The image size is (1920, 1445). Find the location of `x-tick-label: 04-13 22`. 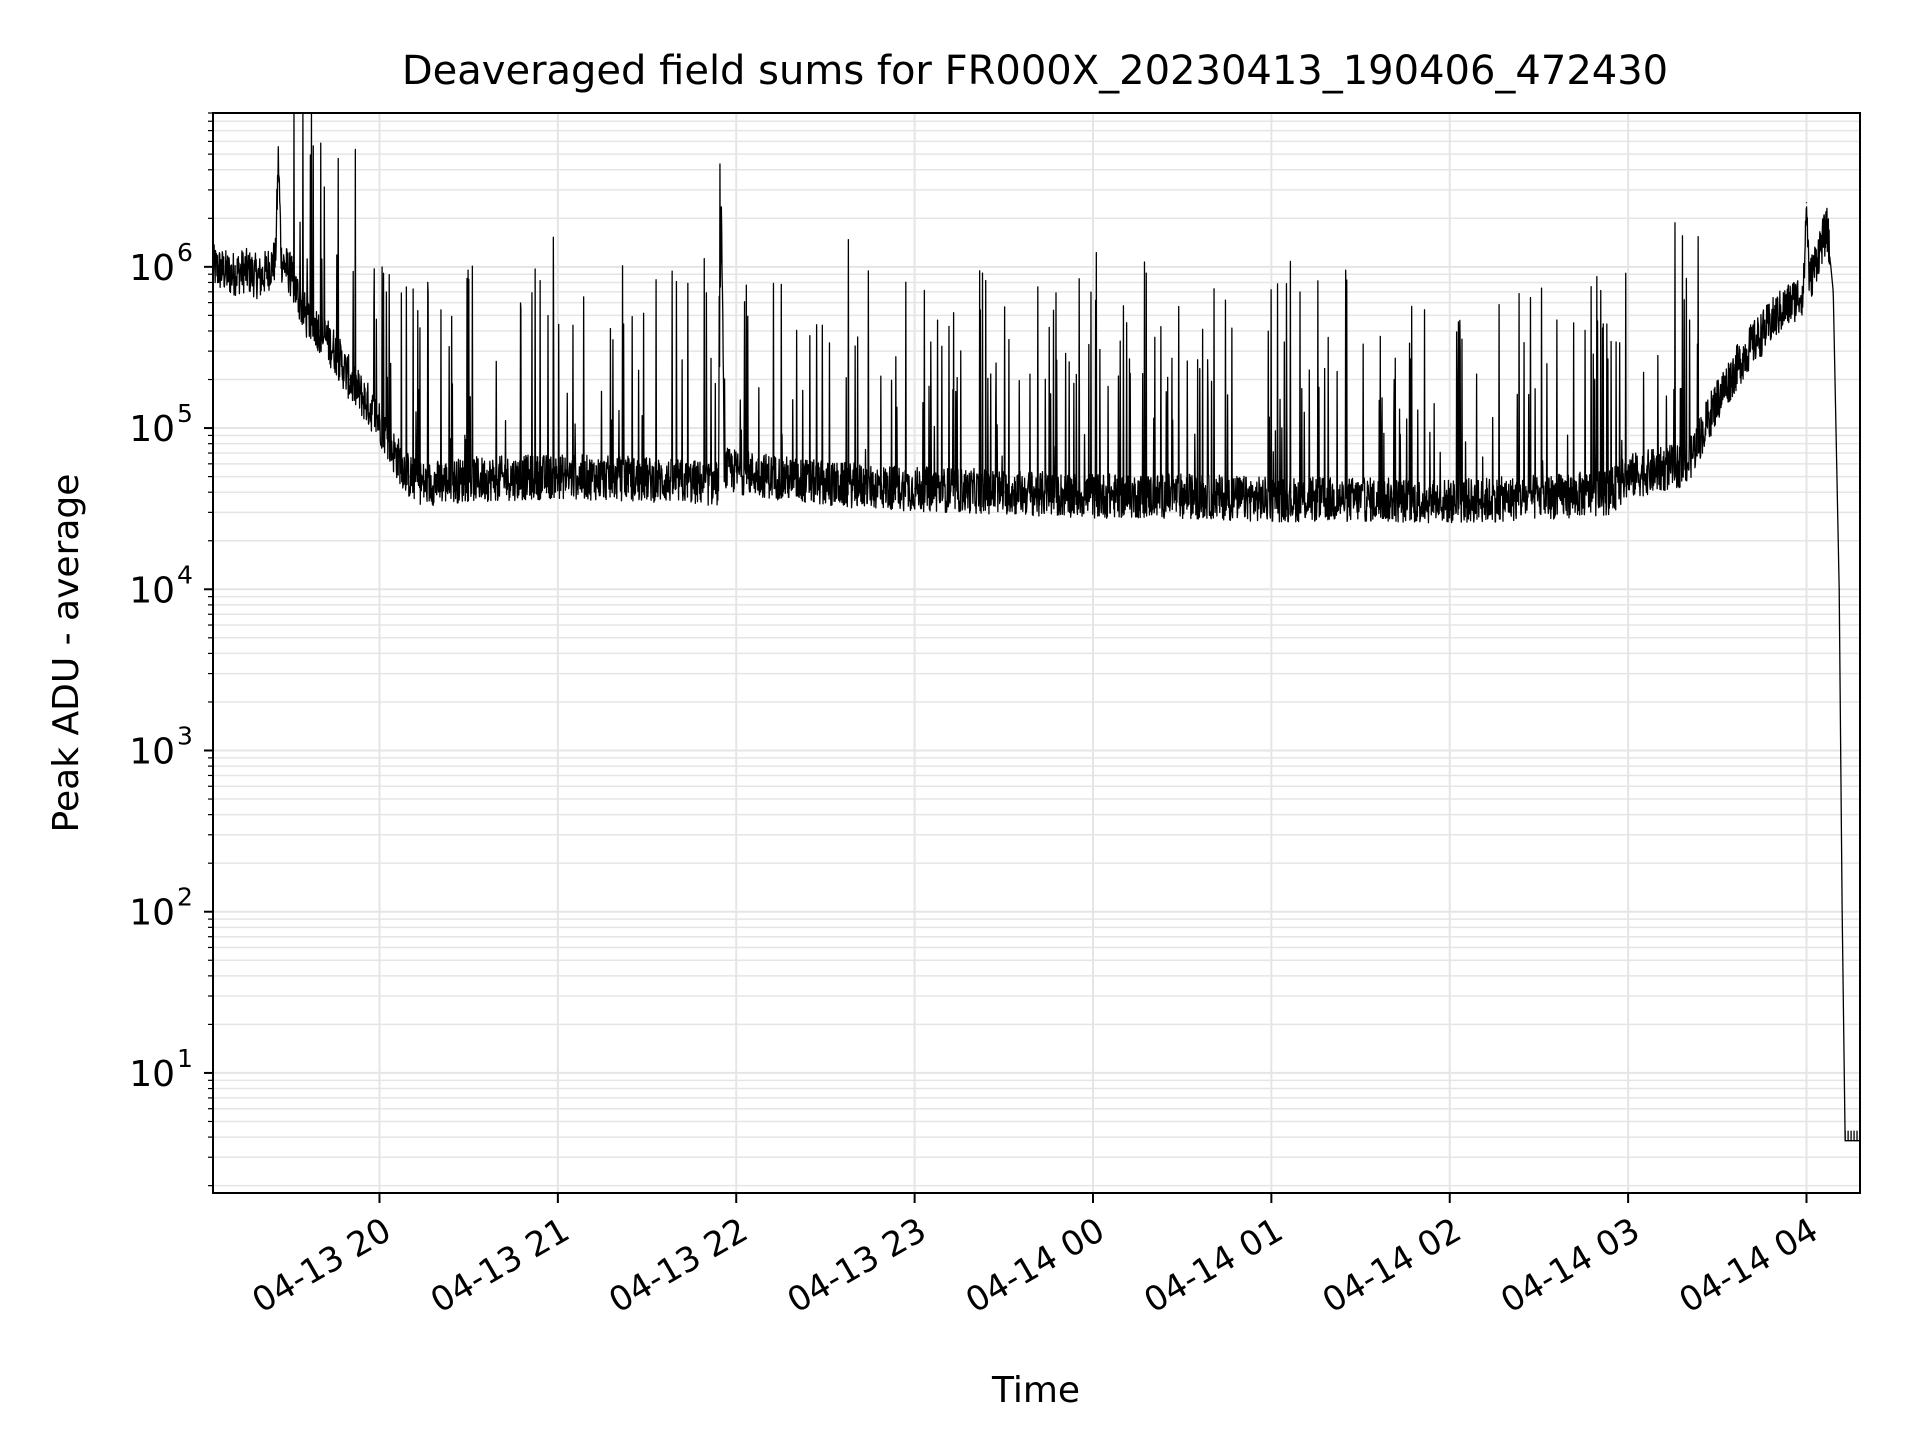

x-tick-label: 04-13 22 is located at coordinates (678, 1265).